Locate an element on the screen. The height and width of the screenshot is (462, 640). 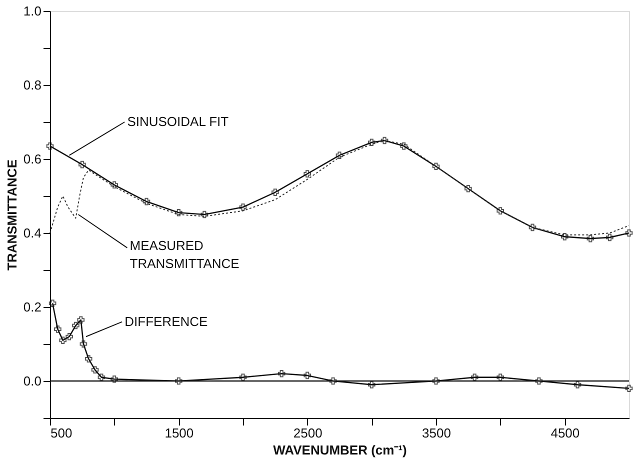
y-tick-label: 0.8 is located at coordinates (32, 85).